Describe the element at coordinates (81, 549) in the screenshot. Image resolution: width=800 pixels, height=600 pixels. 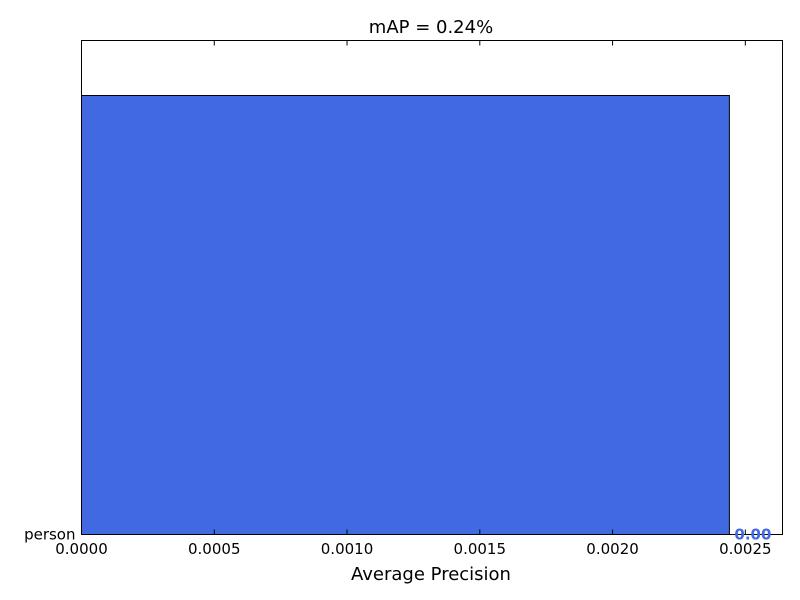
I see `x-tick-label: 0.0000` at that location.